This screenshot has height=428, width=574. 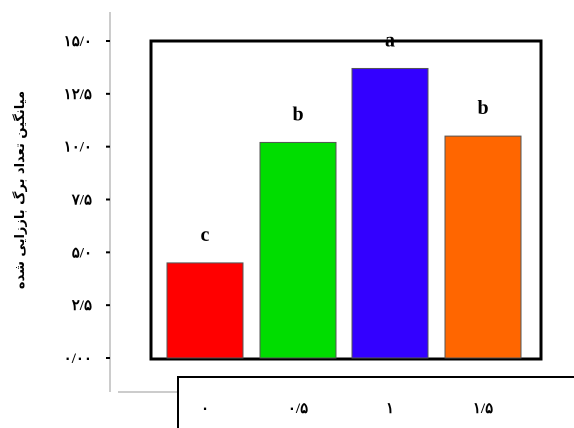 I want to click on bar-significance-letter: c, so click(x=205, y=235).